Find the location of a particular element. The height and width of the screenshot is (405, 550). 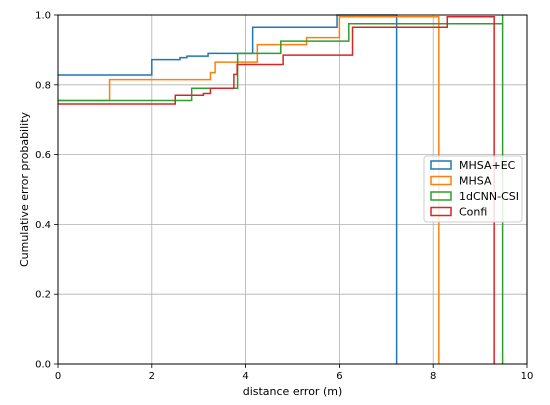

x-tick-label: 0 is located at coordinates (58, 376).